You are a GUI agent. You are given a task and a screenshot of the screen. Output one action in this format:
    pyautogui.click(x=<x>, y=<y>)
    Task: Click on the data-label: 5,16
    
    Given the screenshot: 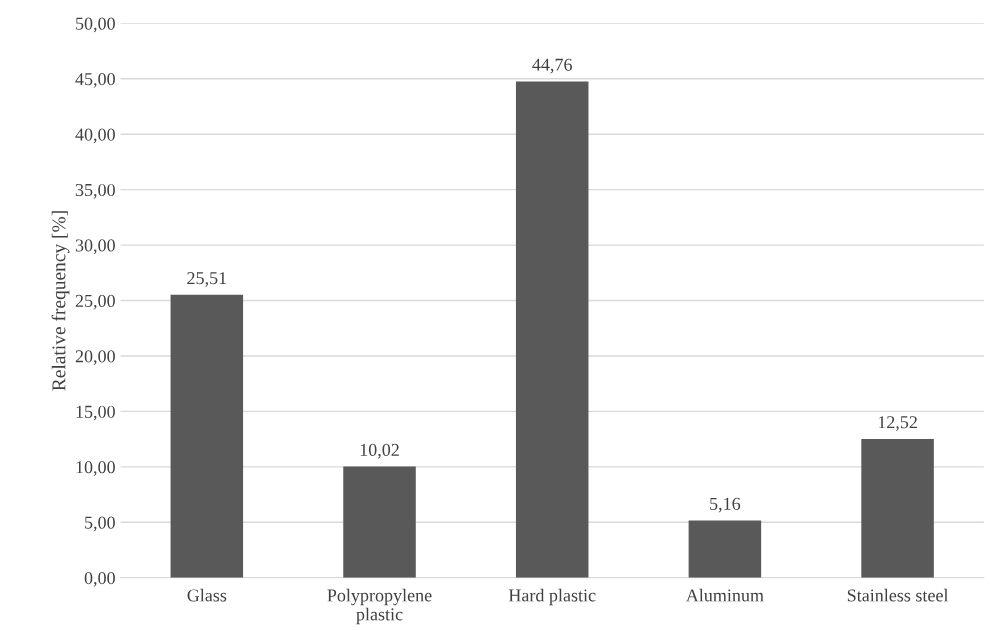 What is the action you would take?
    pyautogui.click(x=725, y=505)
    